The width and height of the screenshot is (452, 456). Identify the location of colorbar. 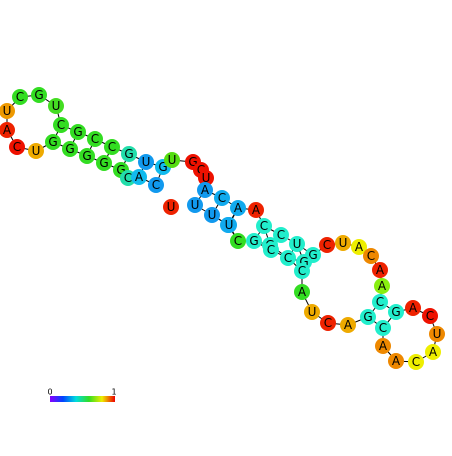
(82, 399).